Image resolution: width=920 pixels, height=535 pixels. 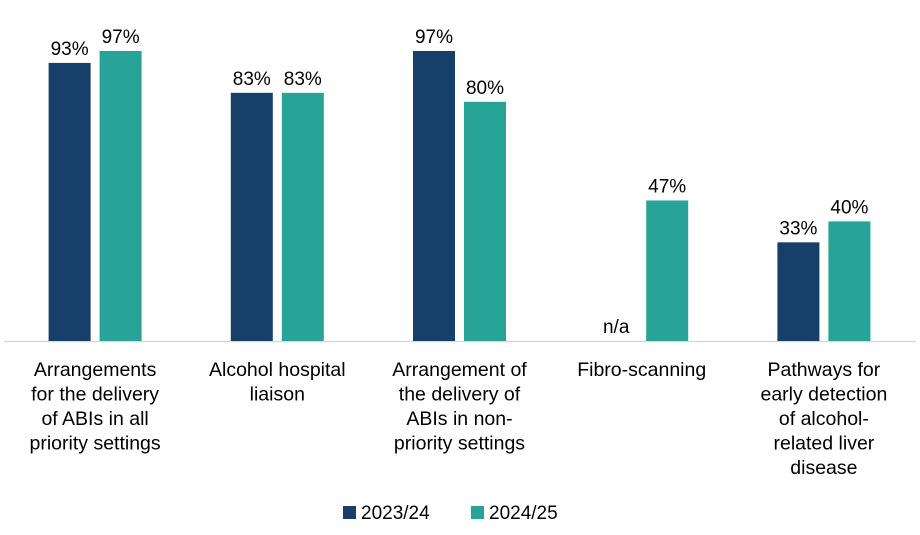 What do you see at coordinates (95, 395) in the screenshot?
I see `category-label-line: for the delivery` at bounding box center [95, 395].